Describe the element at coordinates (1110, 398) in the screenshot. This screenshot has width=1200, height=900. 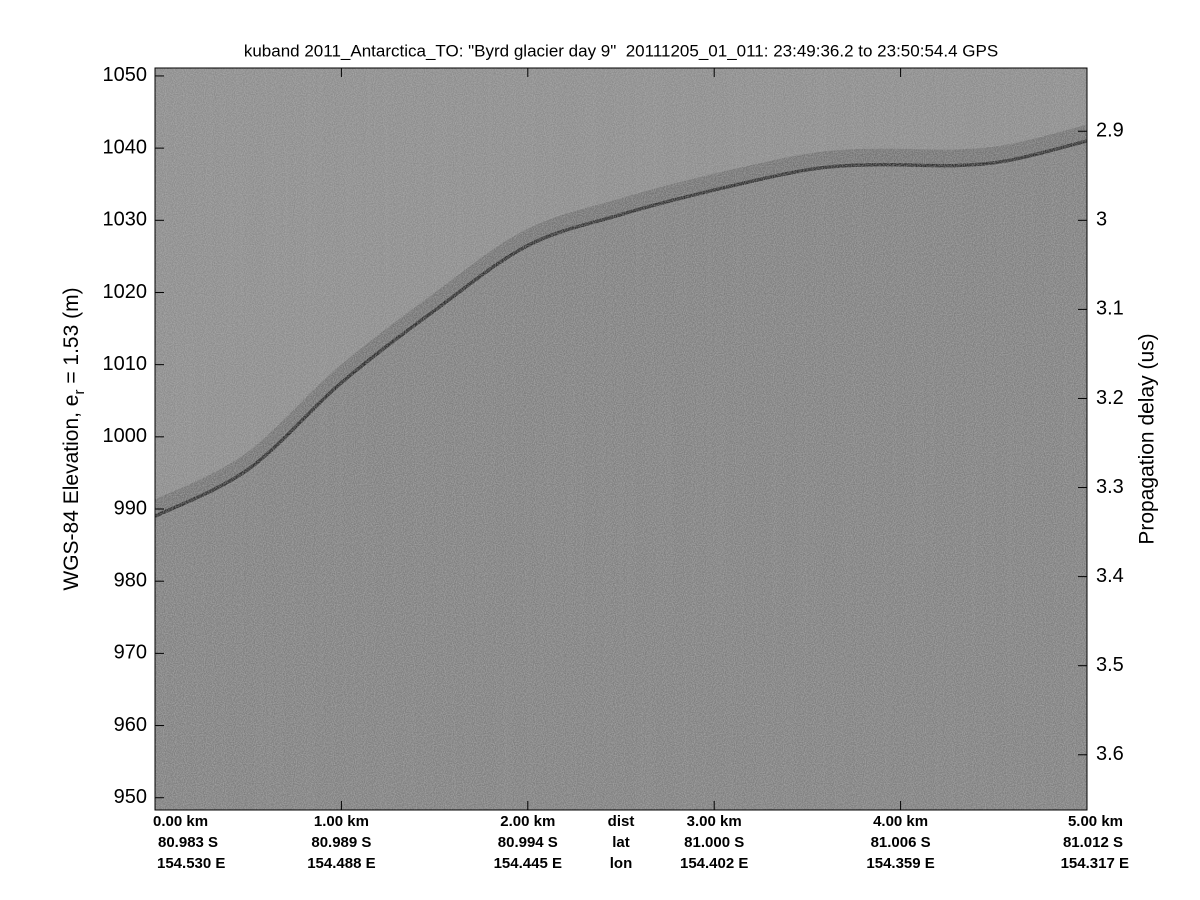
I see `y2-tick-label: 3.2` at that location.